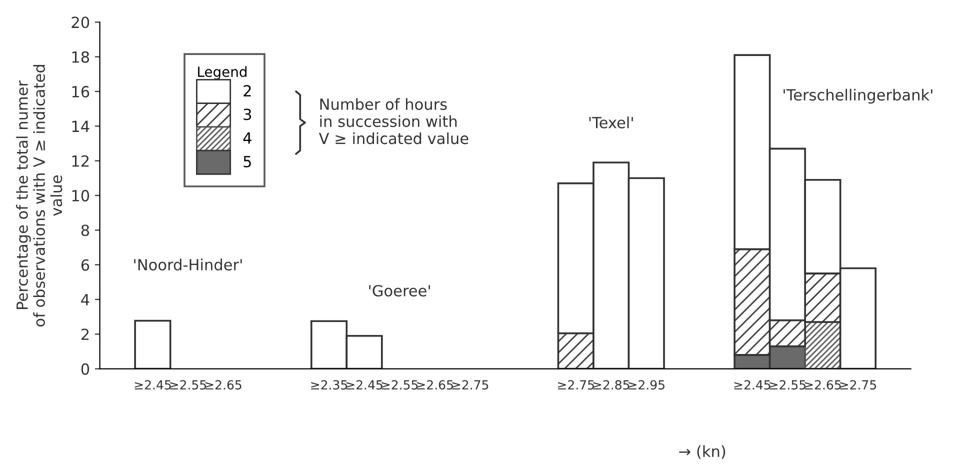  What do you see at coordinates (247, 90) in the screenshot?
I see `legend-label: 2` at bounding box center [247, 90].